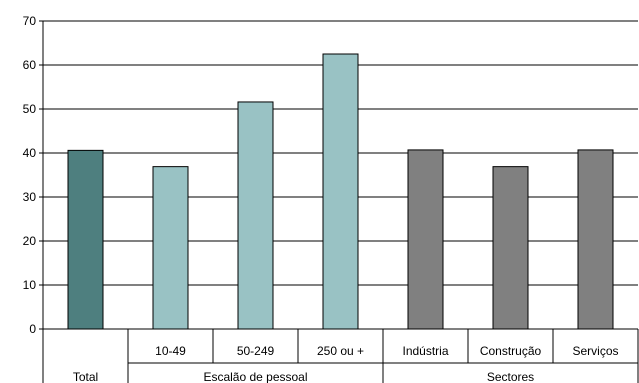  I want to click on x-group-label: Escalão de pessoal, so click(255, 376).